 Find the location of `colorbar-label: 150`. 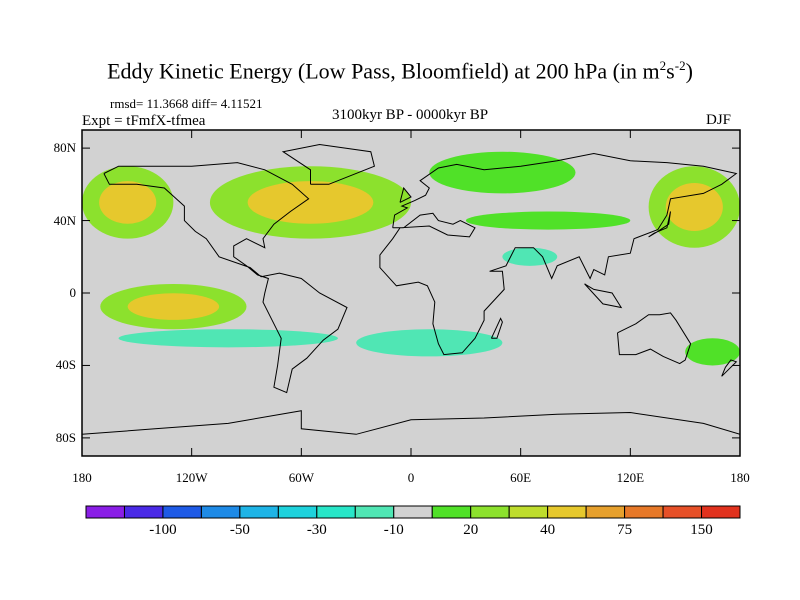

colorbar-label: 150 is located at coordinates (701, 530).